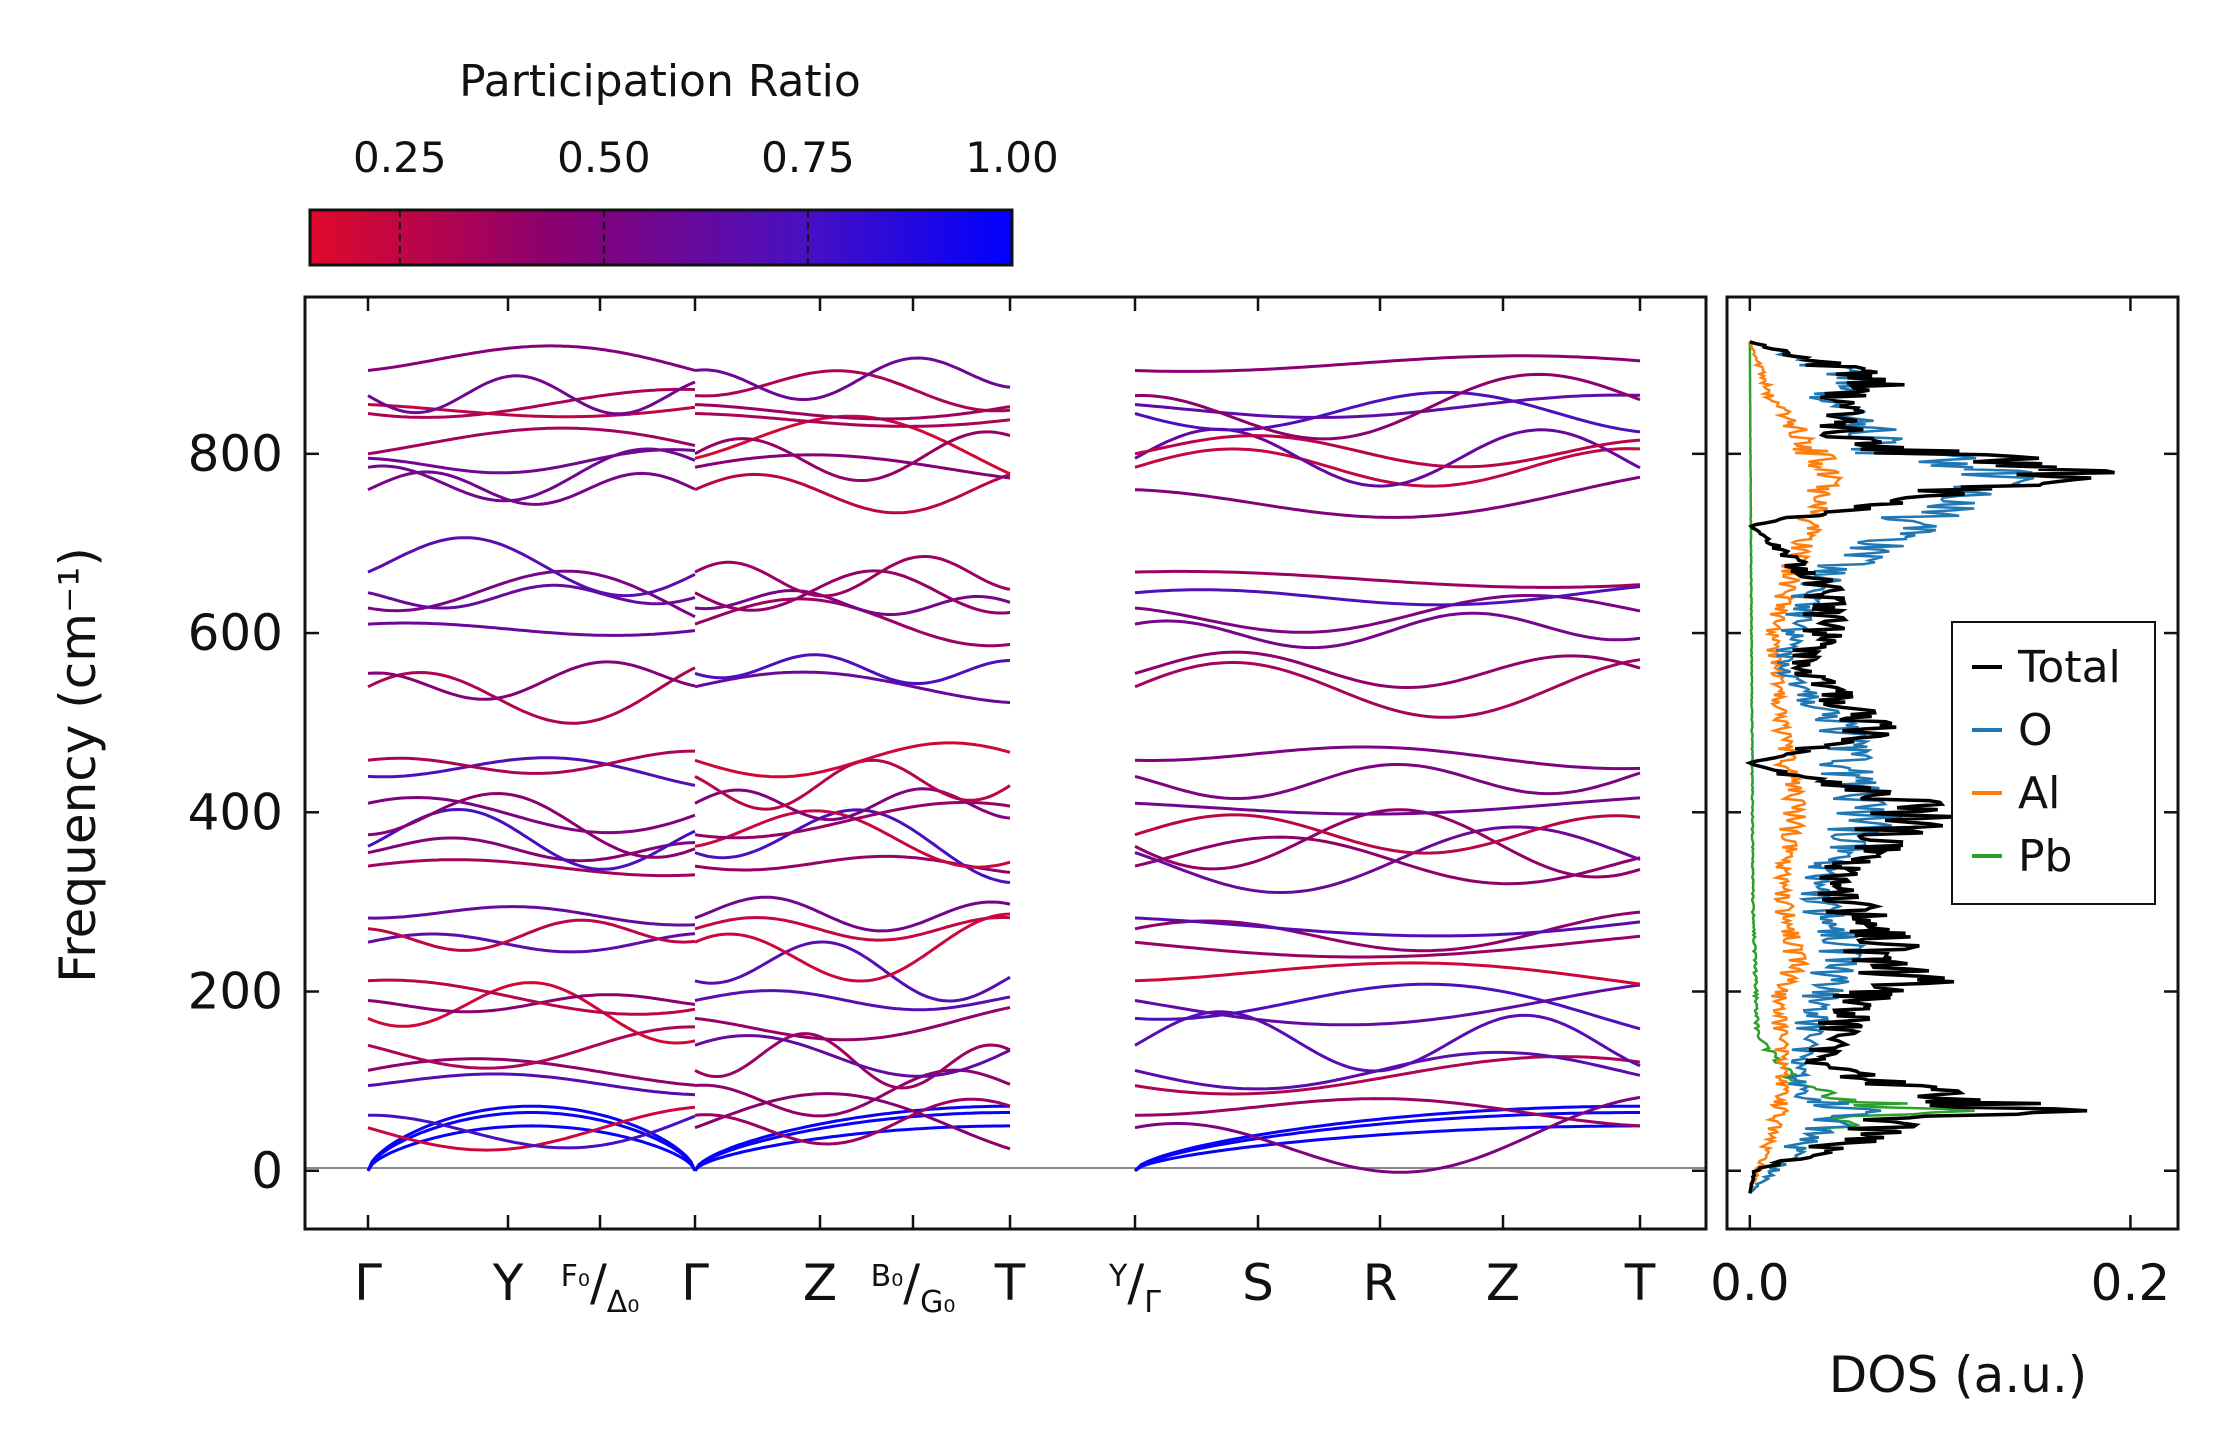 The height and width of the screenshot is (1455, 2222). I want to click on dos-curve-total, so click(1929, 767).